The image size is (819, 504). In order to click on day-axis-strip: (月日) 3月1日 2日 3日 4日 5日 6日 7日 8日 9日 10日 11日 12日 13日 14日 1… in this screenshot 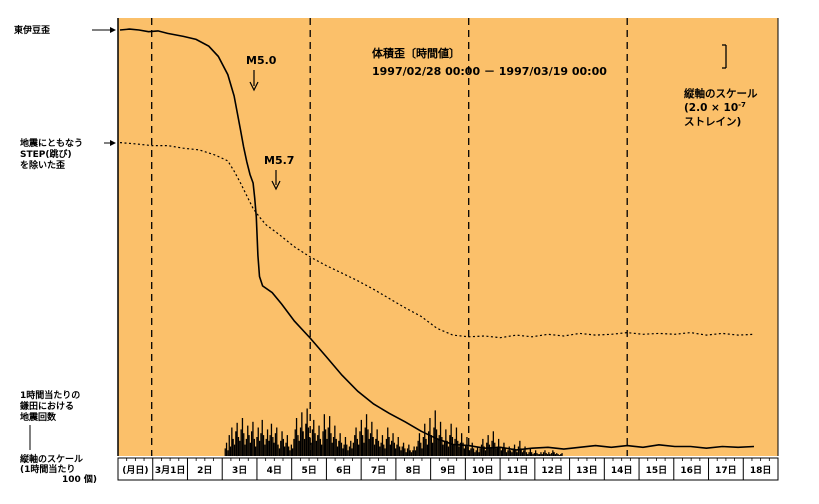, I will do `click(448, 469)`.